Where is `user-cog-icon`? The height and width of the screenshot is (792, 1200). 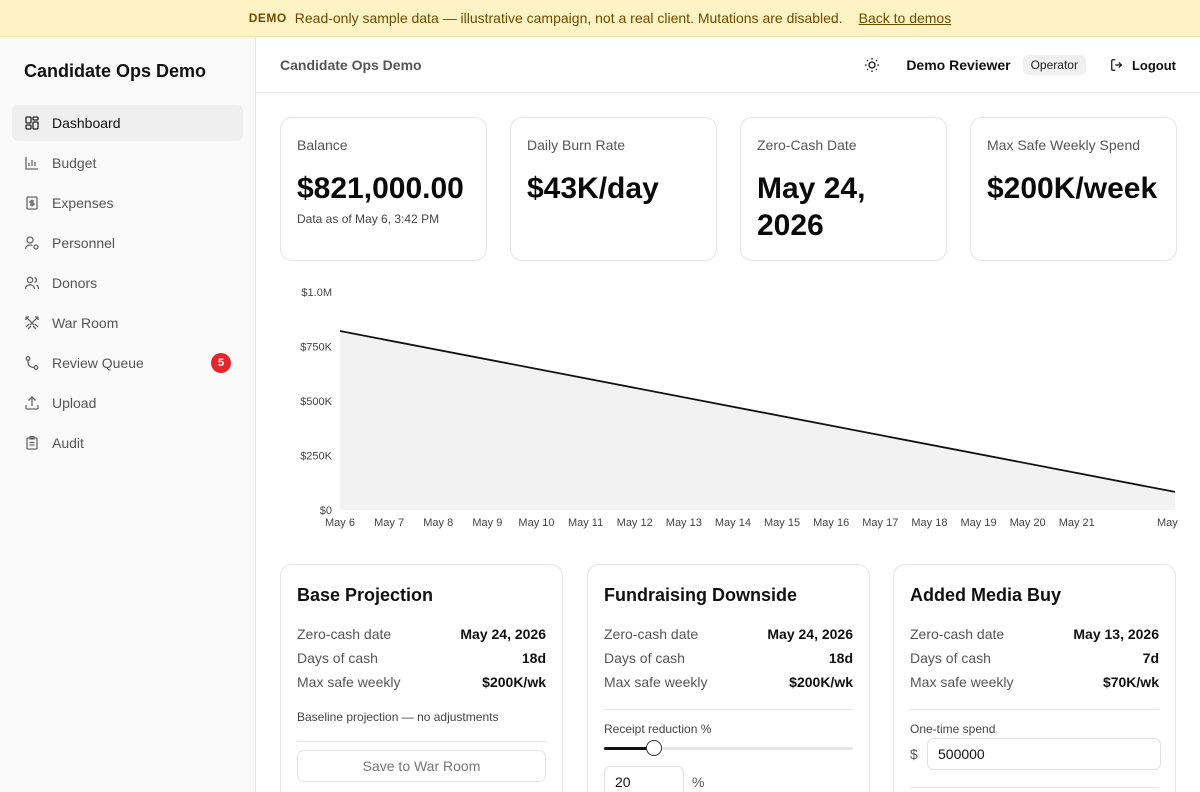 user-cog-icon is located at coordinates (32, 243).